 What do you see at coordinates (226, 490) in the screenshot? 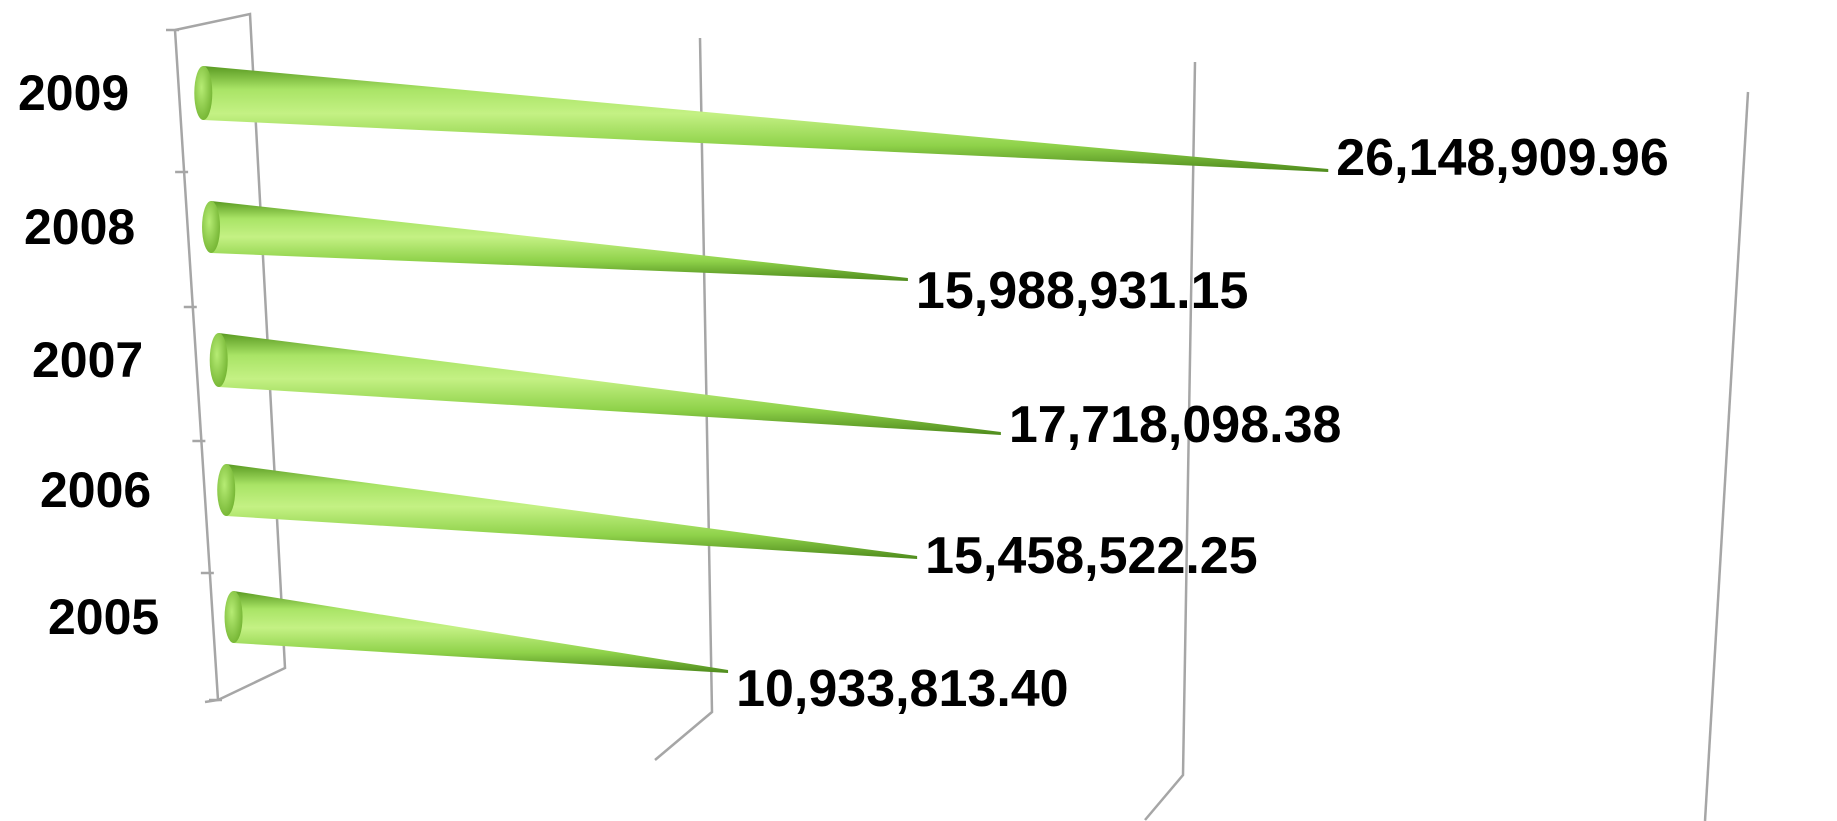
I see `cone-base-2006` at bounding box center [226, 490].